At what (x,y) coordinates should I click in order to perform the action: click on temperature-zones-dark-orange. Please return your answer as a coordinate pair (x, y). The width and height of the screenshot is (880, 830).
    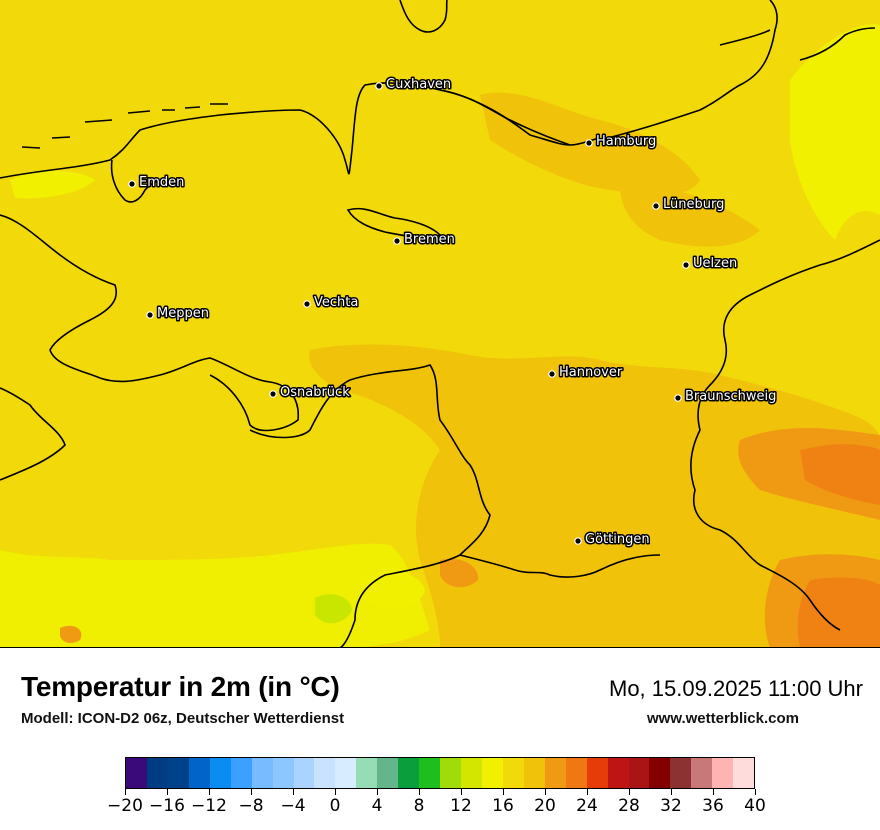
    Looking at the image, I should click on (838, 545).